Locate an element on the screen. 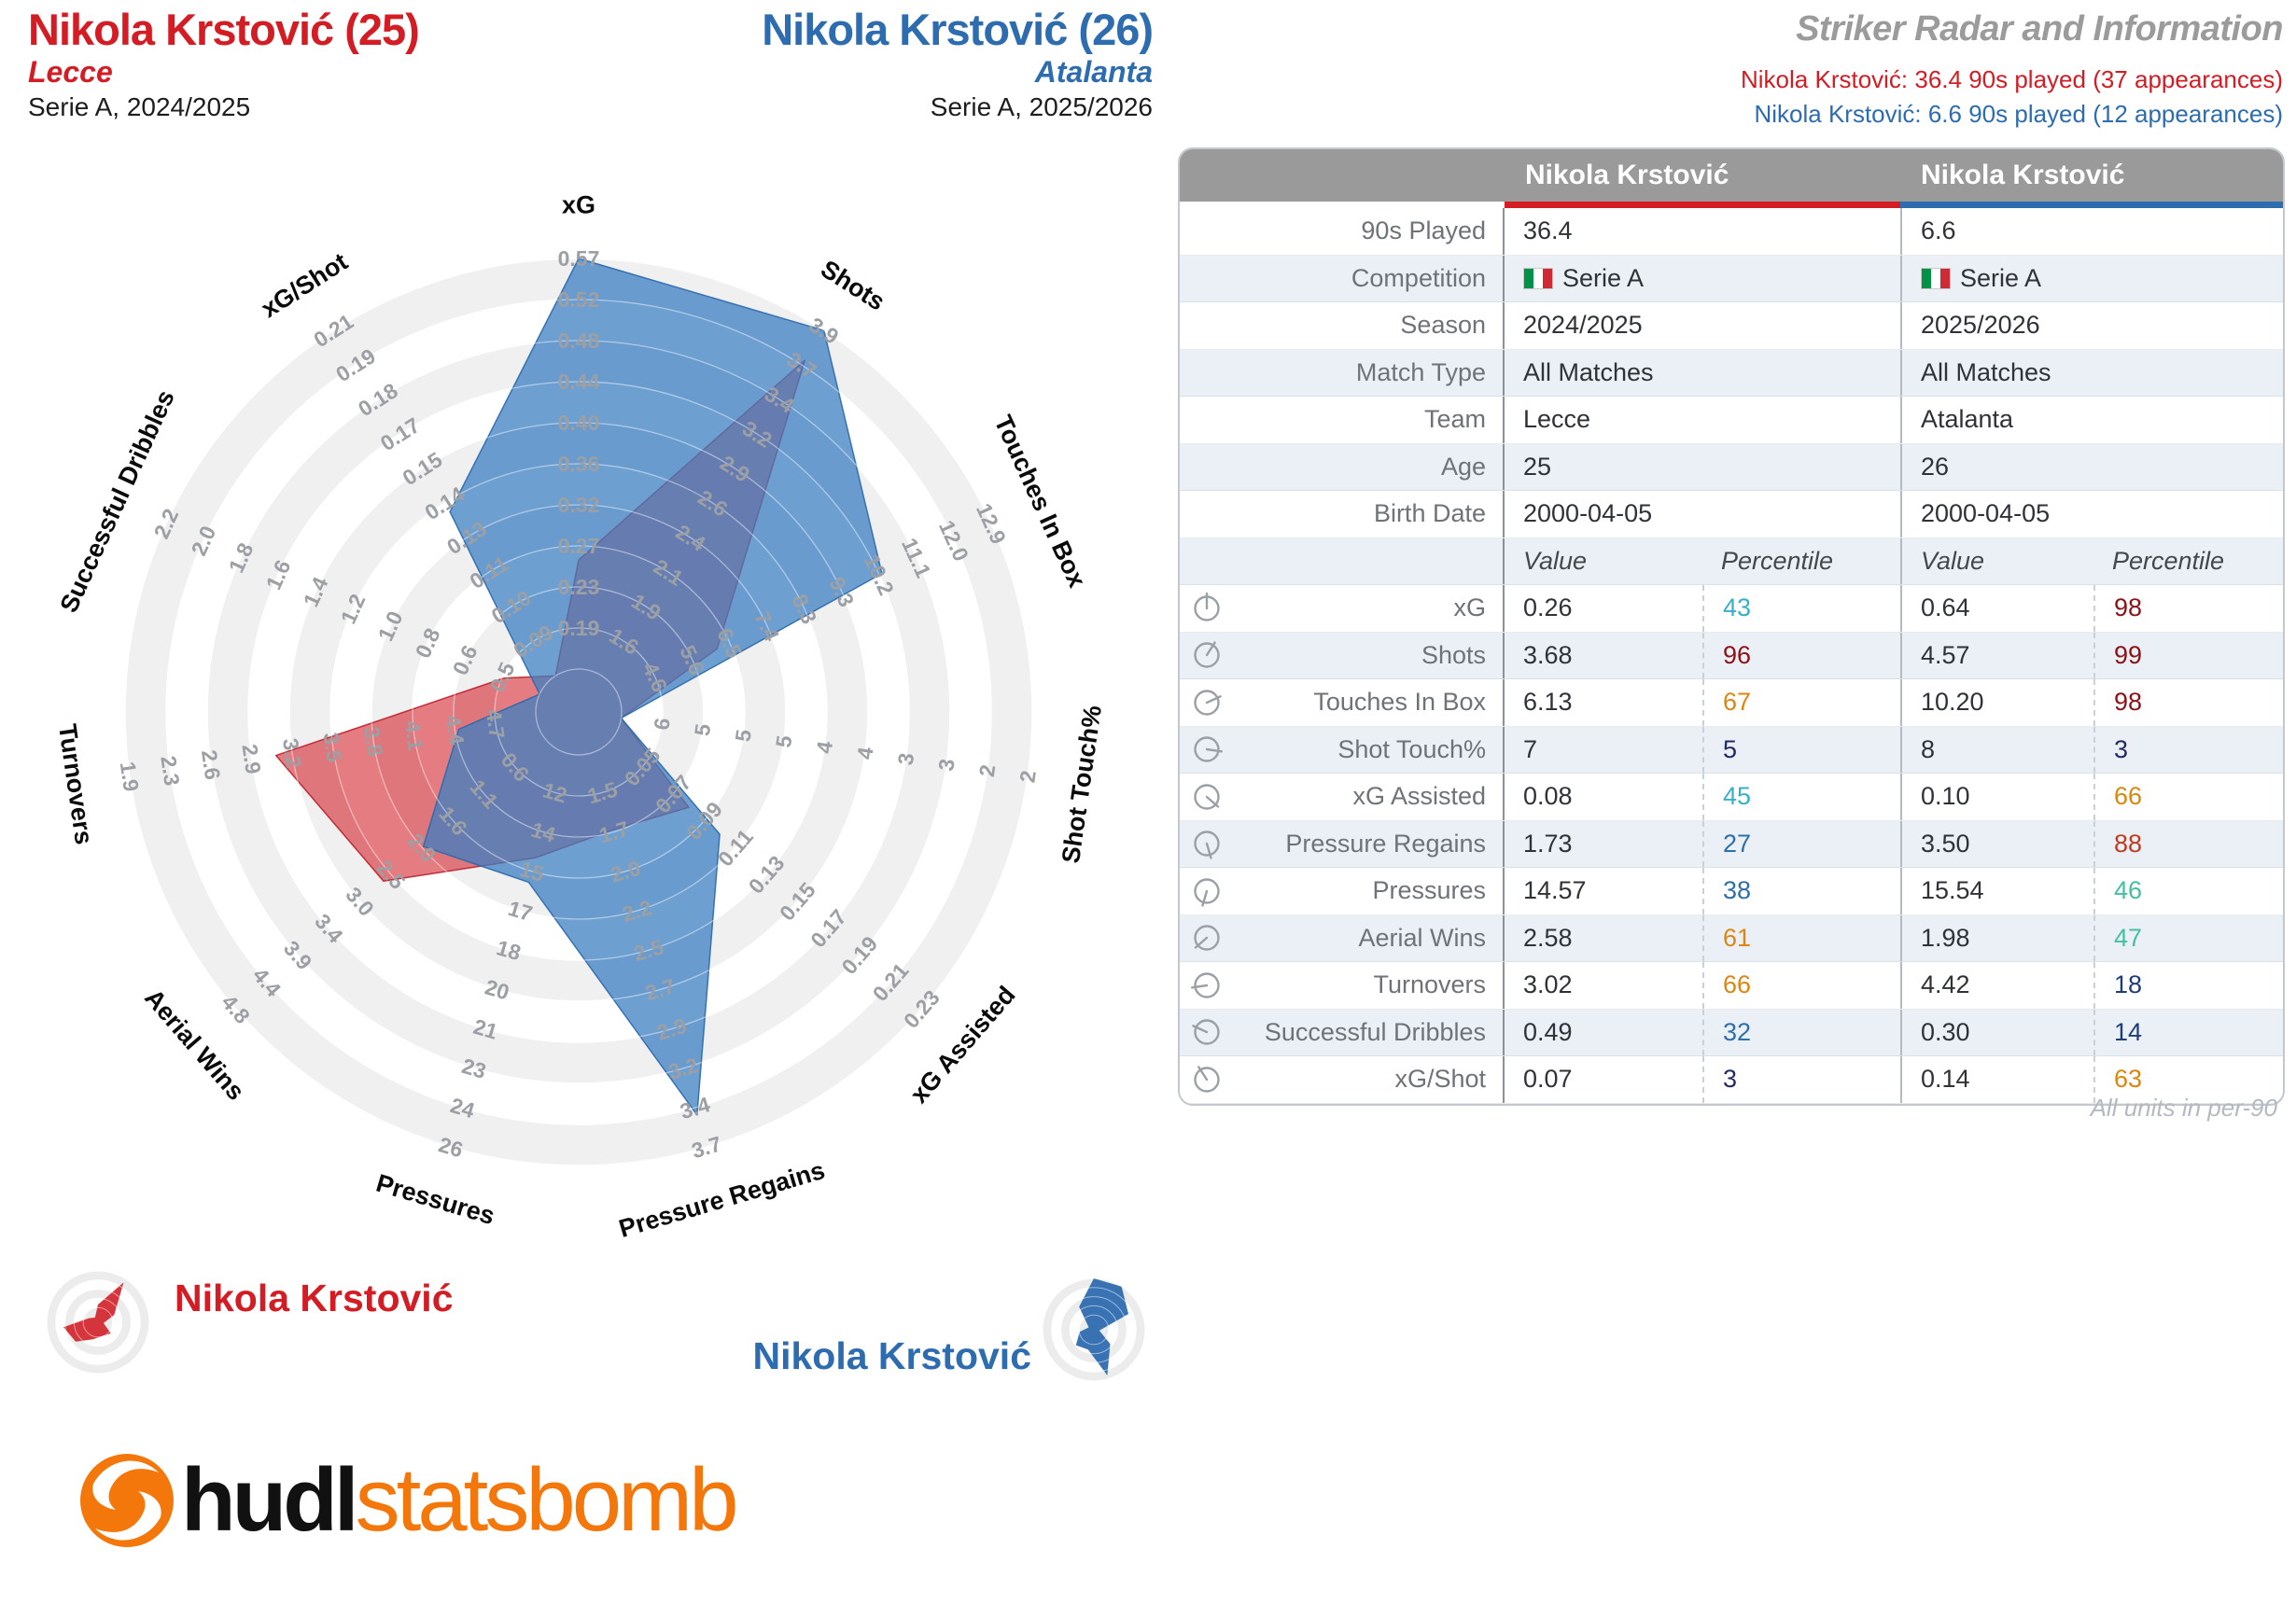 This screenshot has width=2296, height=1605. info-value-col2: 2000-04-05 is located at coordinates (2091, 514).